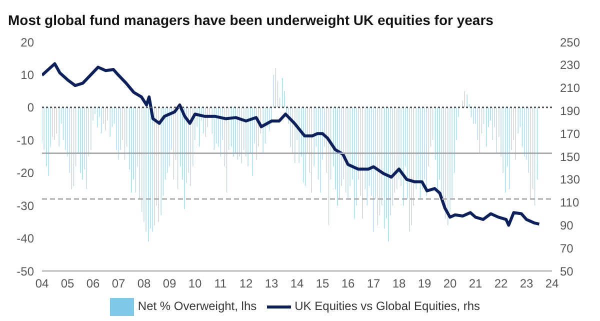 The image size is (600, 321). What do you see at coordinates (450, 283) in the screenshot?
I see `x-tick-label: 20` at bounding box center [450, 283].